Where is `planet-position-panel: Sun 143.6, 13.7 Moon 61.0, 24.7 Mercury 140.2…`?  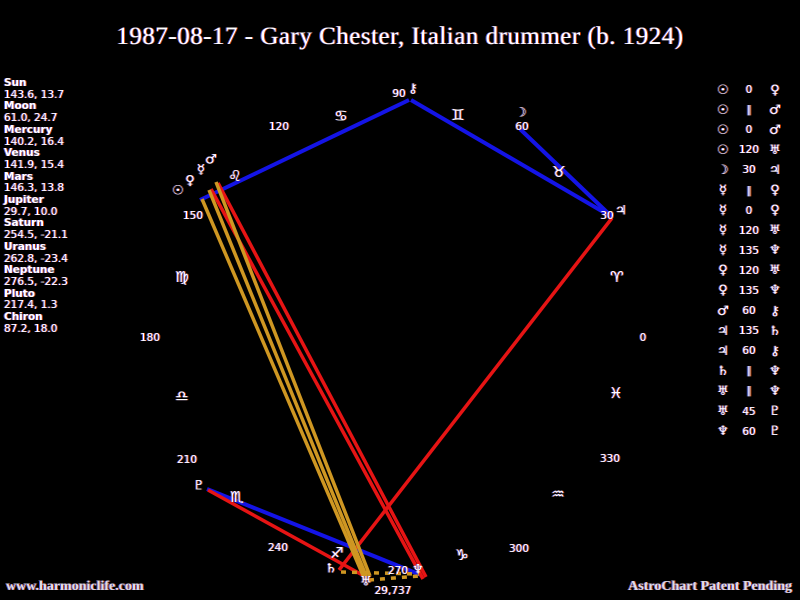 planet-position-panel: Sun 143.6, 13.7 Moon 61.0, 24.7 Mercury 140.2… is located at coordinates (36, 206).